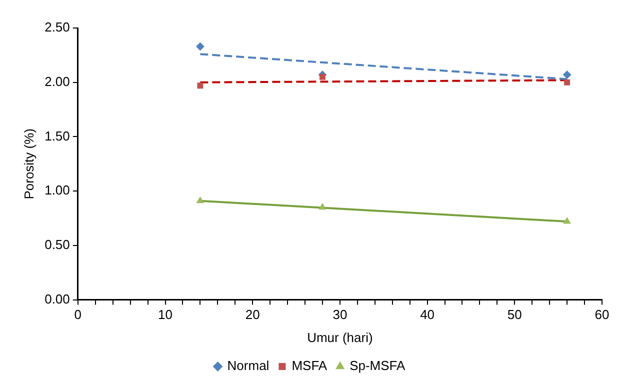  What do you see at coordinates (427, 314) in the screenshot?
I see `x-tick-label: 40` at bounding box center [427, 314].